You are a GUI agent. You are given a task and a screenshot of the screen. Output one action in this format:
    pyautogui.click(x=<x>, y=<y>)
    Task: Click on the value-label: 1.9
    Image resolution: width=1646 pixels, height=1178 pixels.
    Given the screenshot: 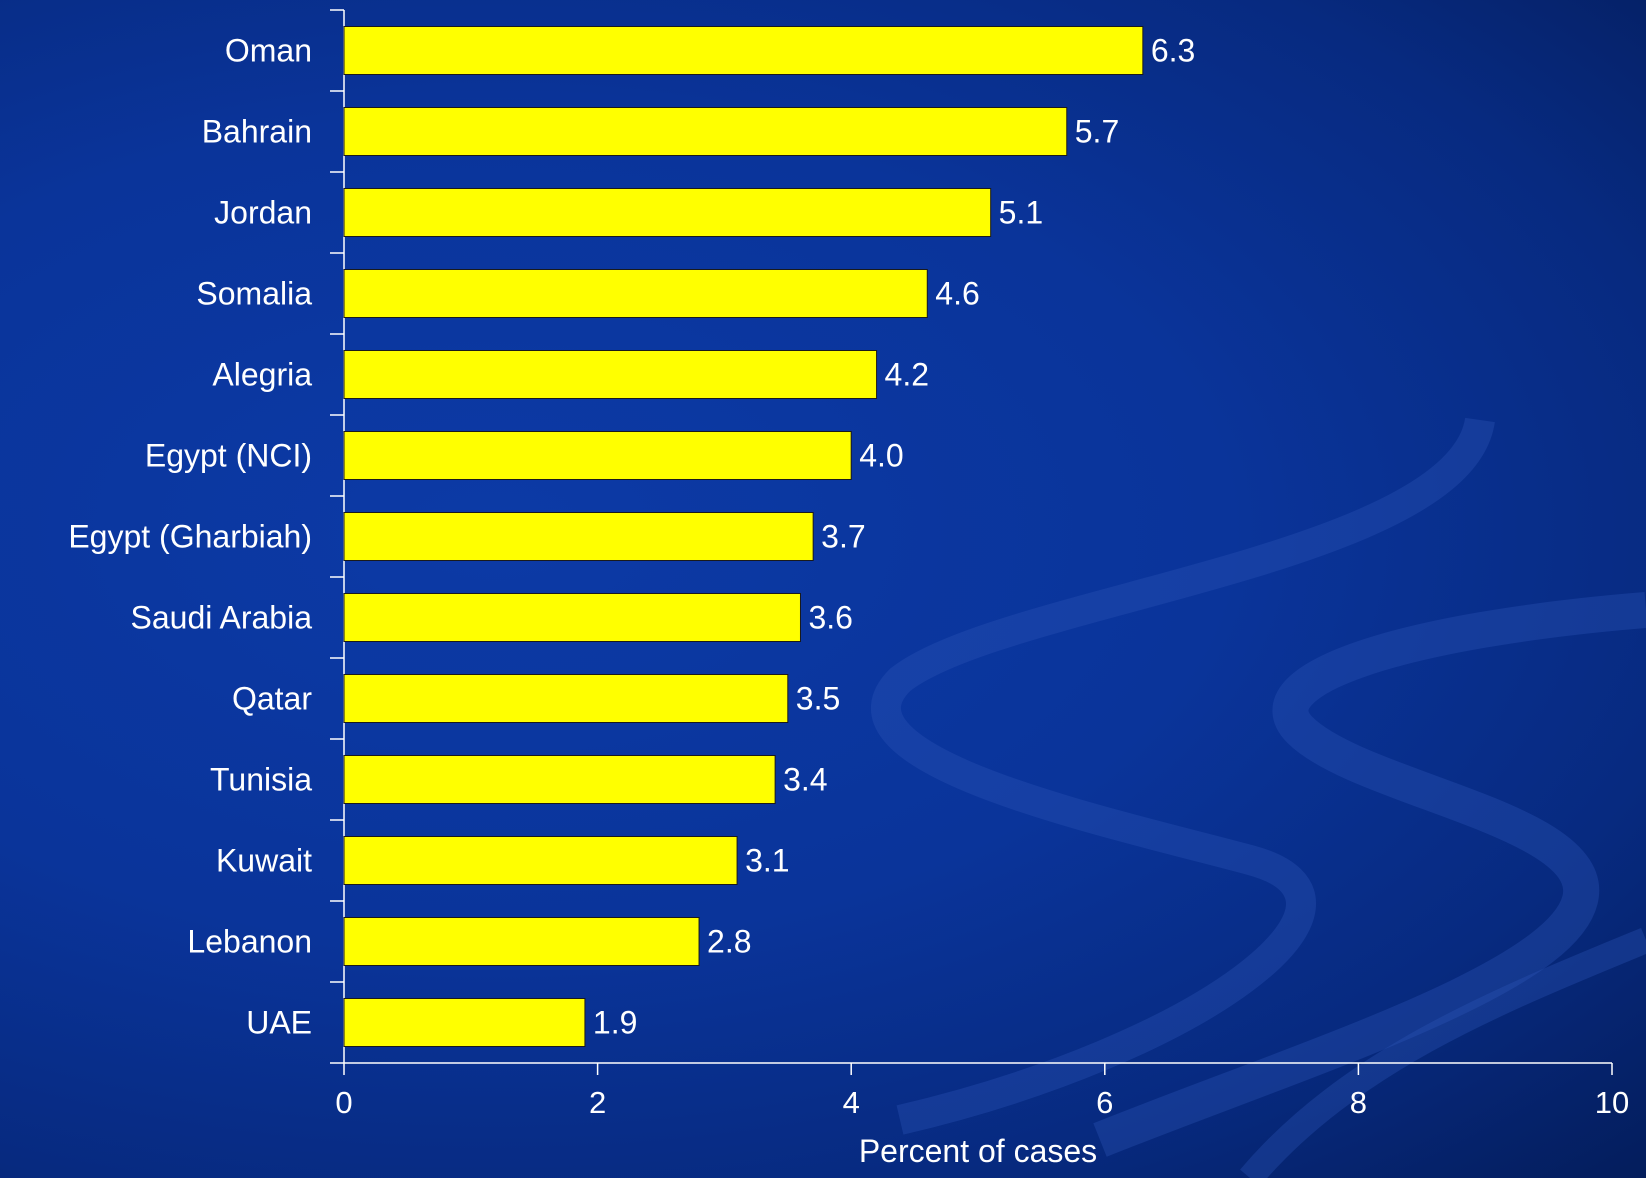 What is the action you would take?
    pyautogui.click(x=615, y=1023)
    